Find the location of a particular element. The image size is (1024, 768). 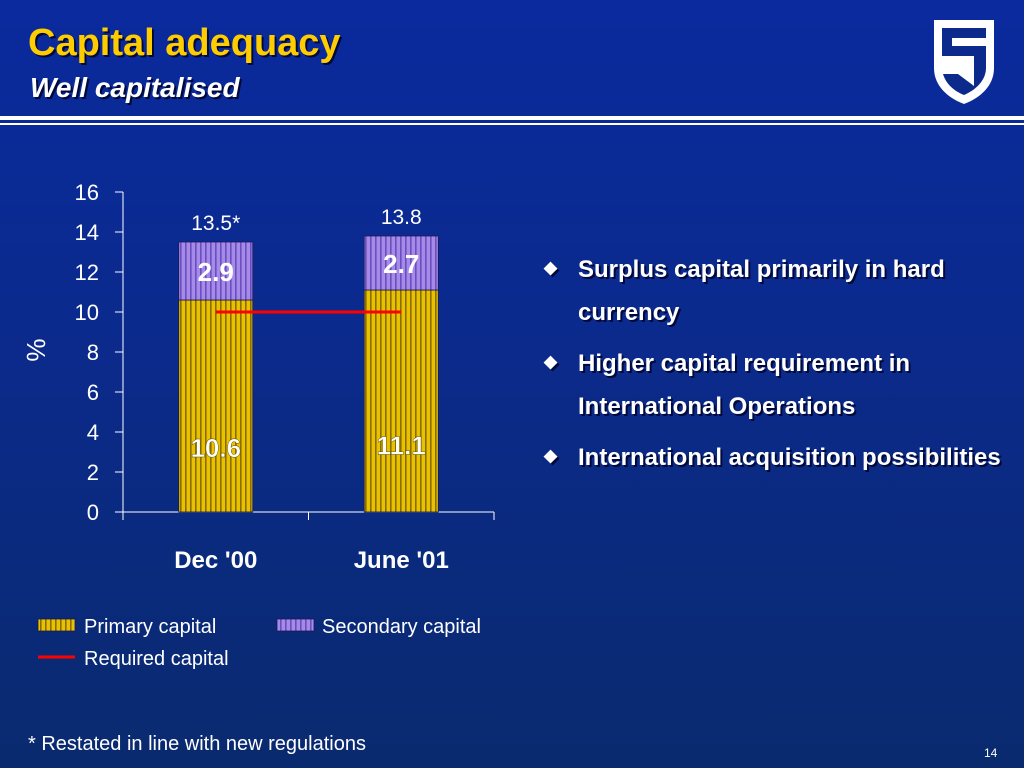

y-tick-label: 0 is located at coordinates (93, 512).